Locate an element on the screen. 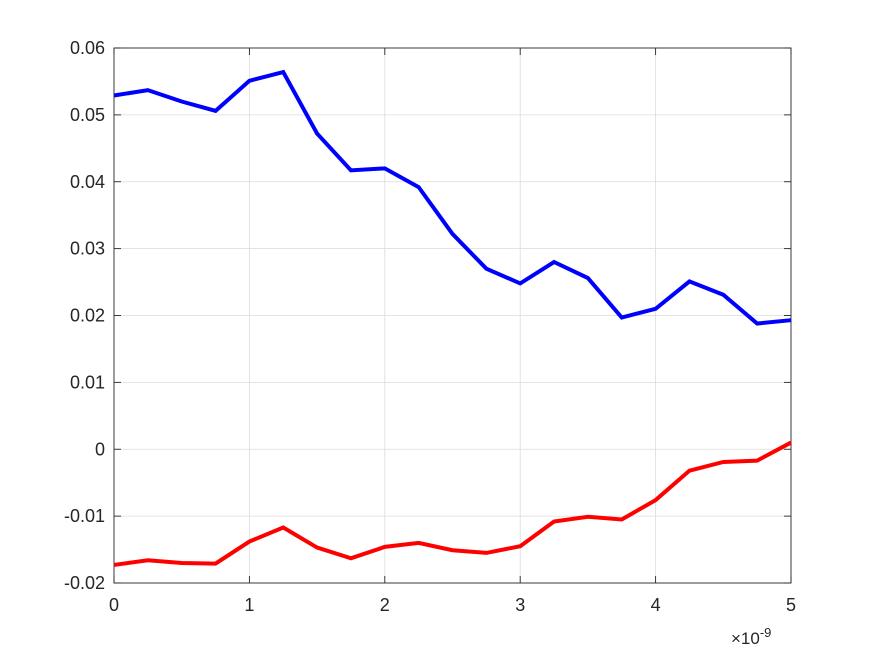 The height and width of the screenshot is (656, 875). x-tick-label: 3 is located at coordinates (520, 605).